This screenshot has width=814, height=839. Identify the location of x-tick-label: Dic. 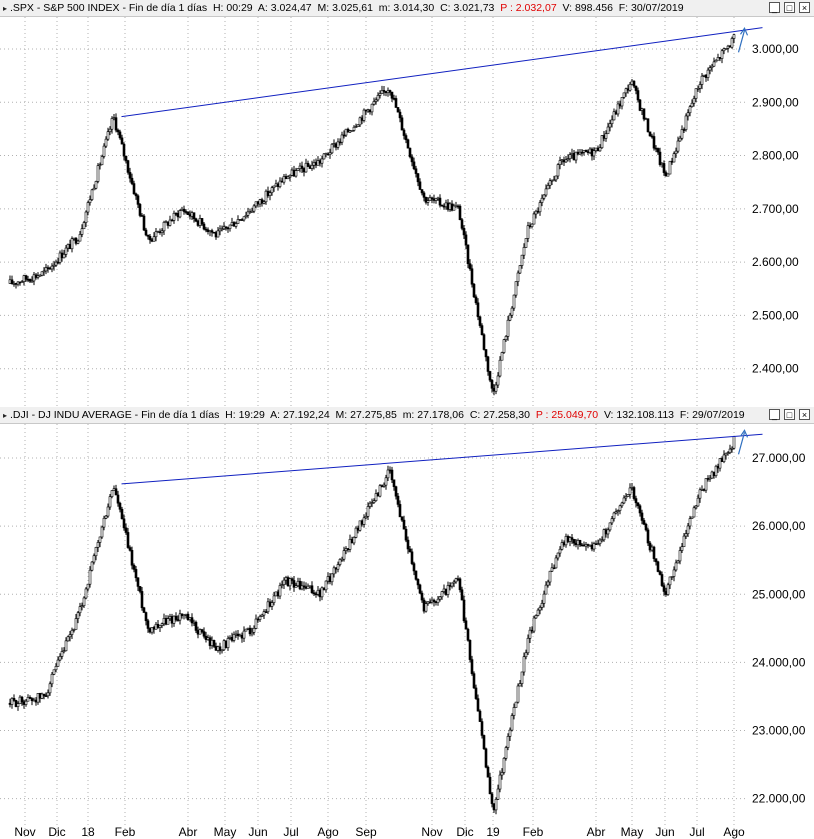
(464, 832).